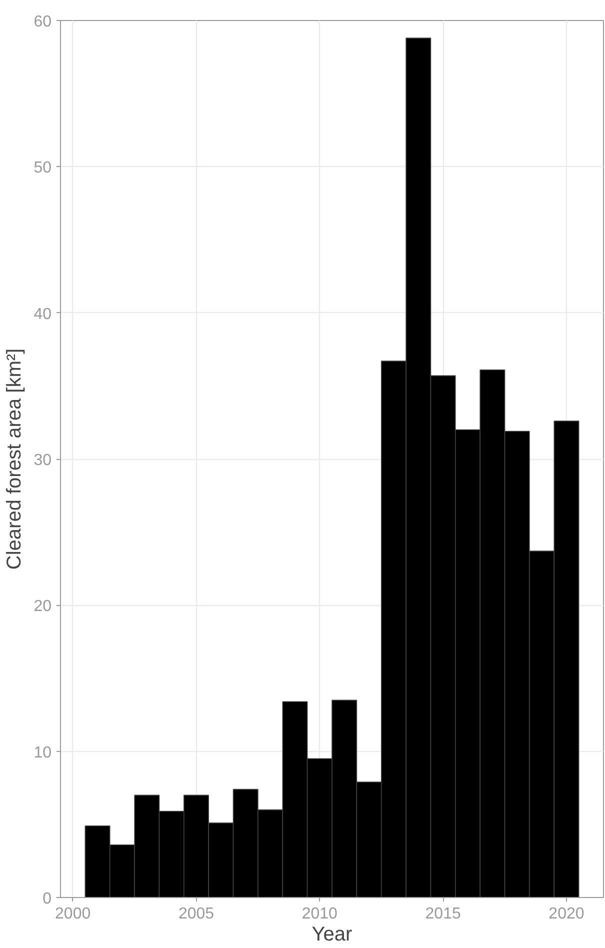 This screenshot has width=605, height=948. I want to click on y-tick-label: 0, so click(47, 899).